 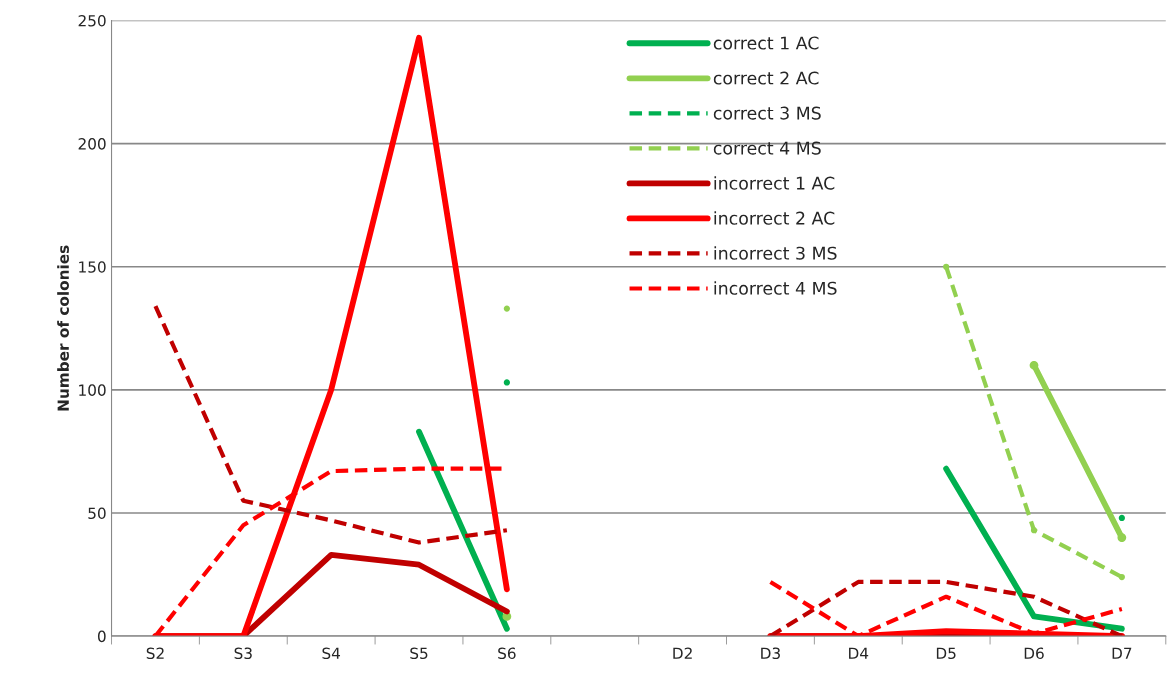 What do you see at coordinates (946, 653) in the screenshot?
I see `x-tick-label: D5` at bounding box center [946, 653].